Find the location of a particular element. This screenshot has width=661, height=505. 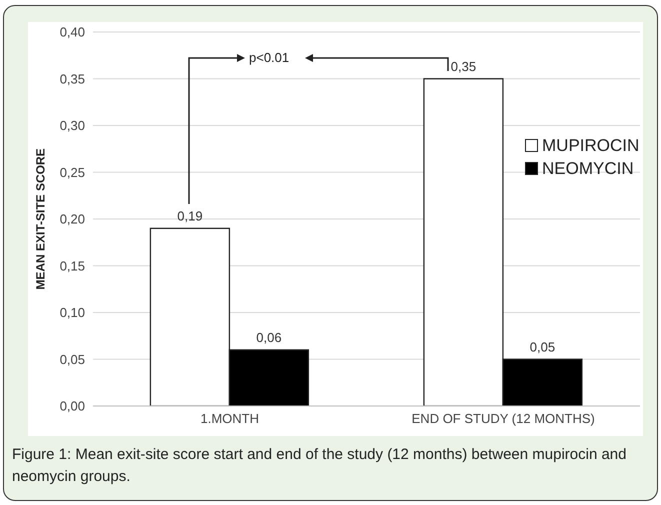

x-tick-label: 1.MONTH is located at coordinates (229, 418).